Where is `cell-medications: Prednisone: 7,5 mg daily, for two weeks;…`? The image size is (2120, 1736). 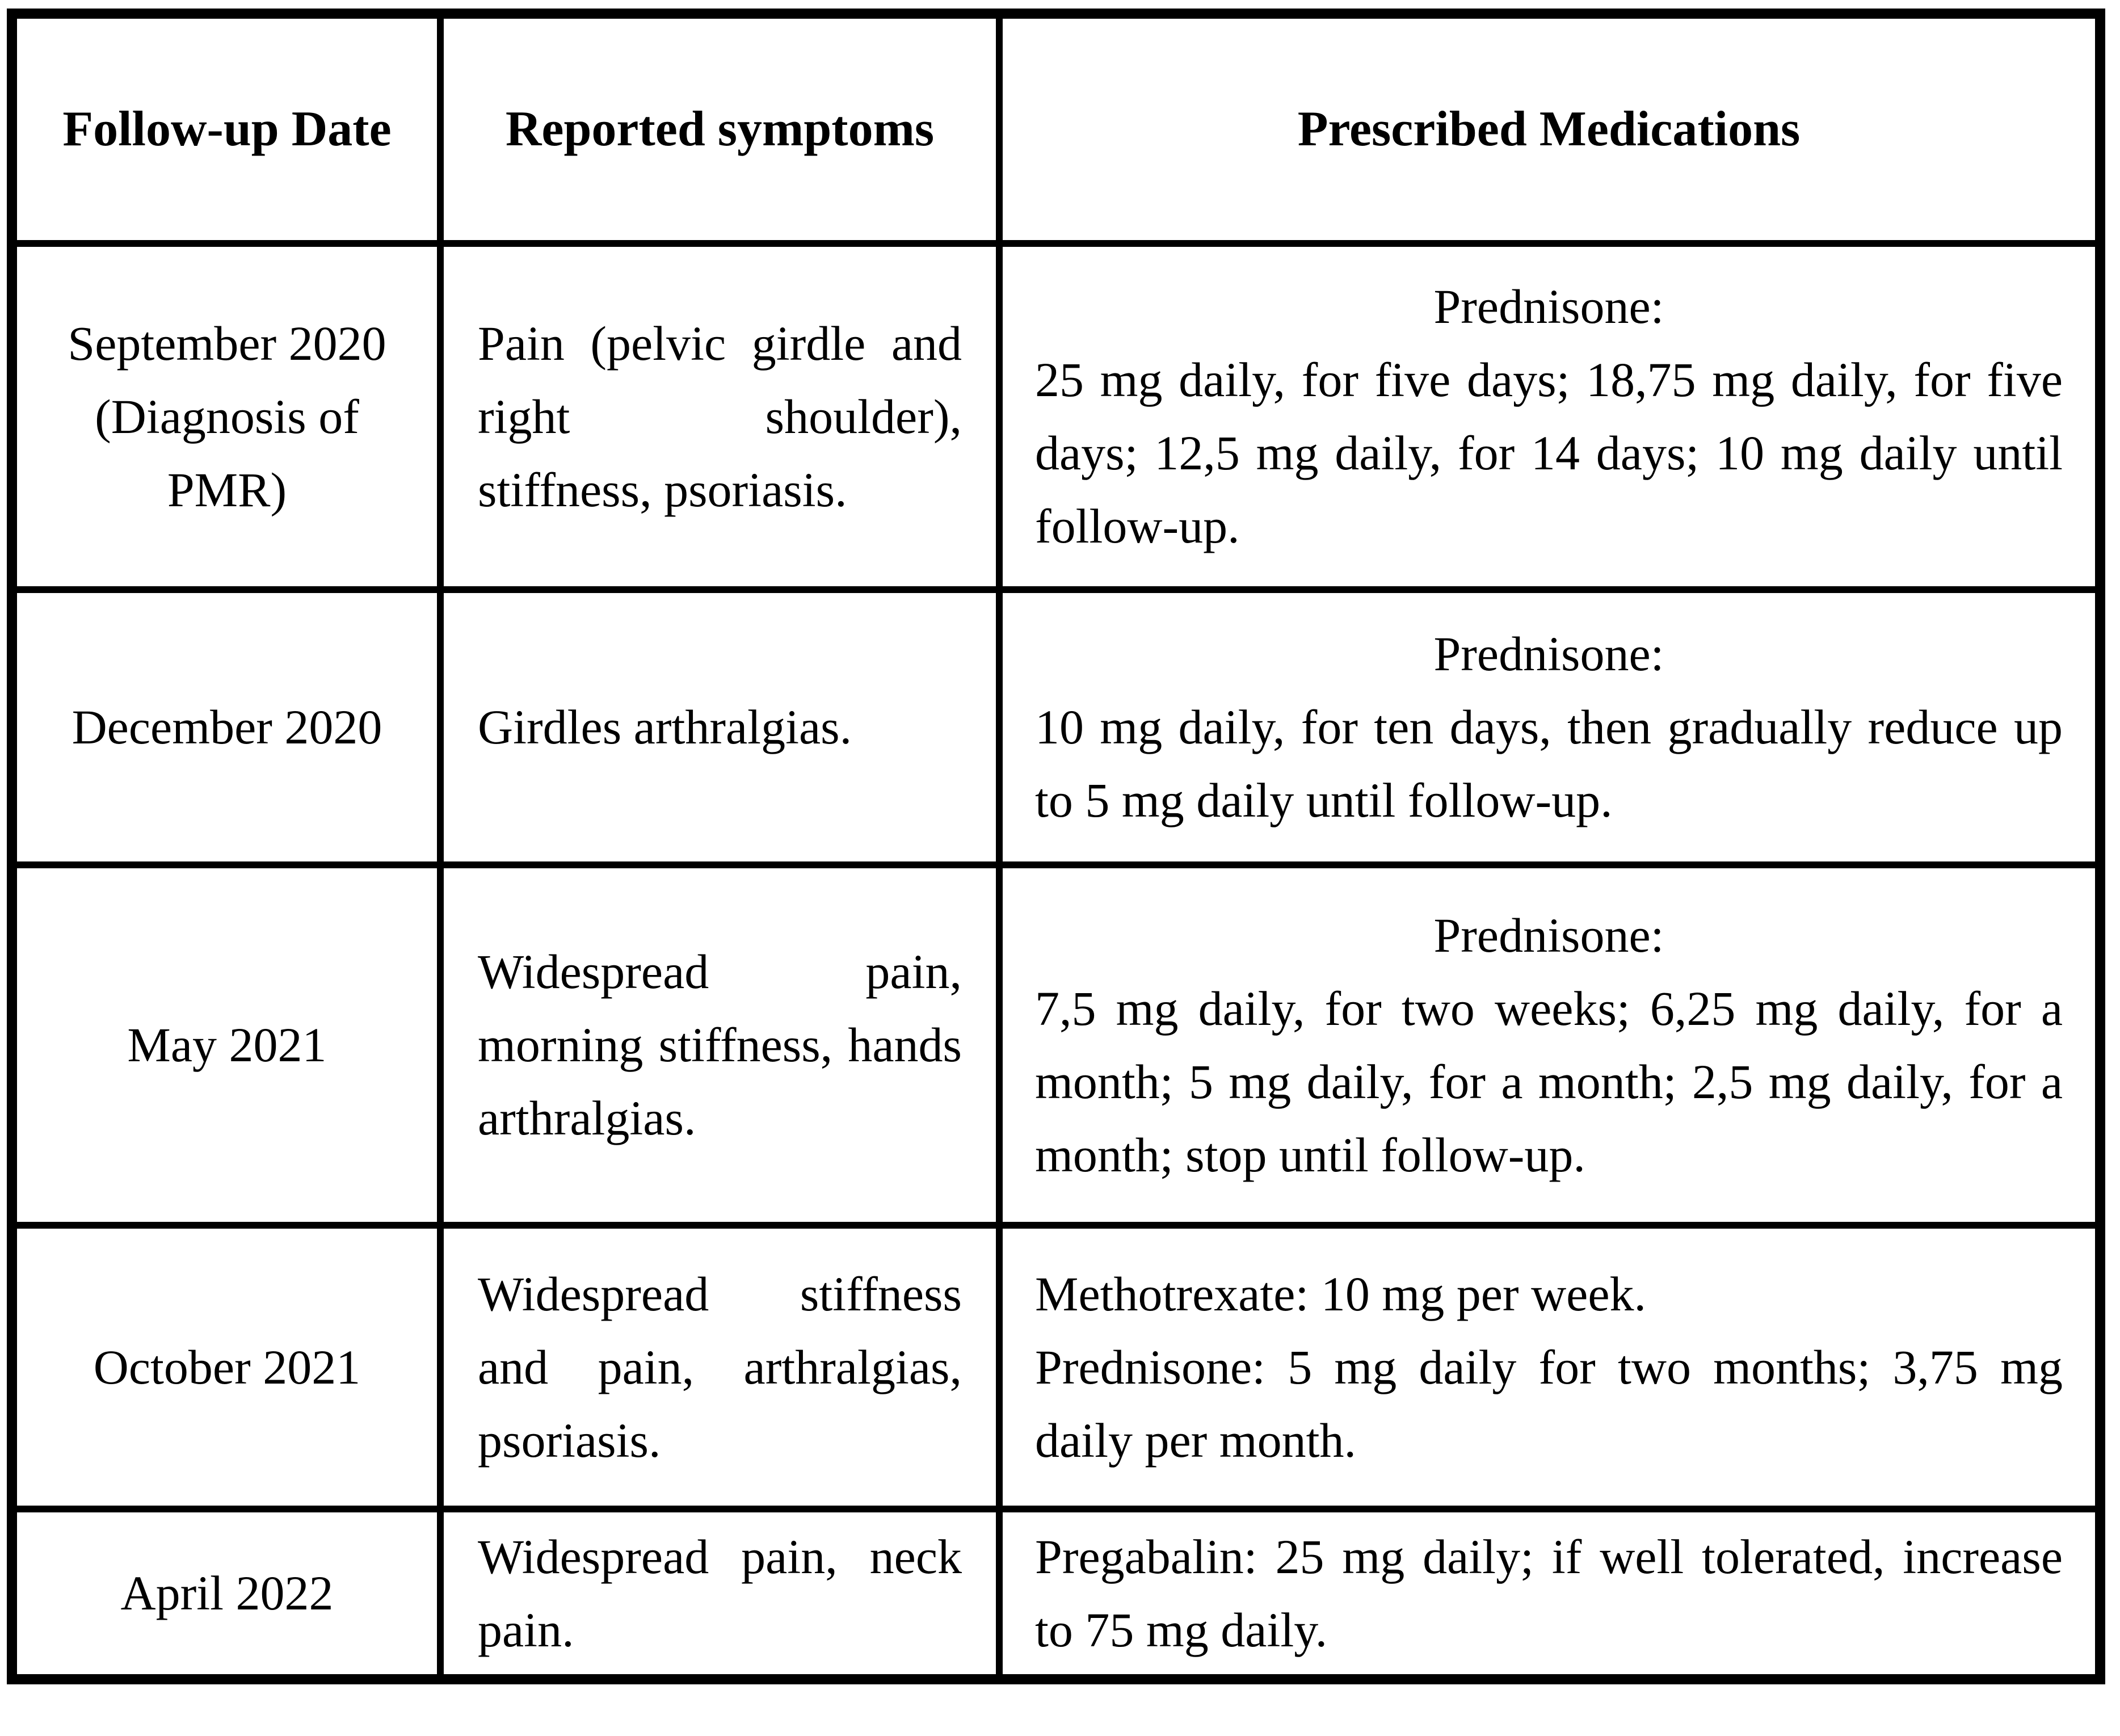
cell-medications: Prednisone: 7,5 mg daily, for two weeks;… is located at coordinates (1550, 1045).